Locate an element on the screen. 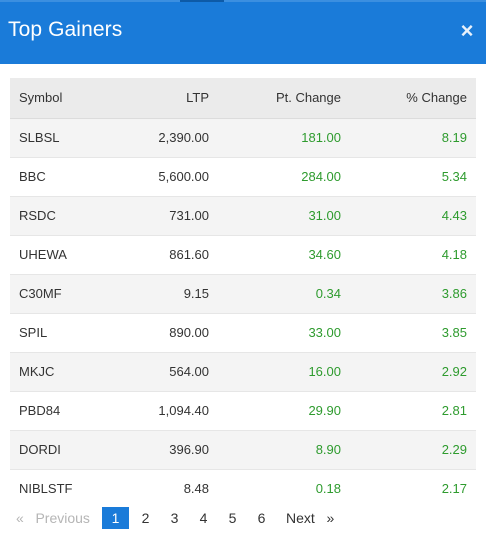 Image resolution: width=486 pixels, height=554 pixels. cell-pct-change: 4.18 is located at coordinates (413, 255).